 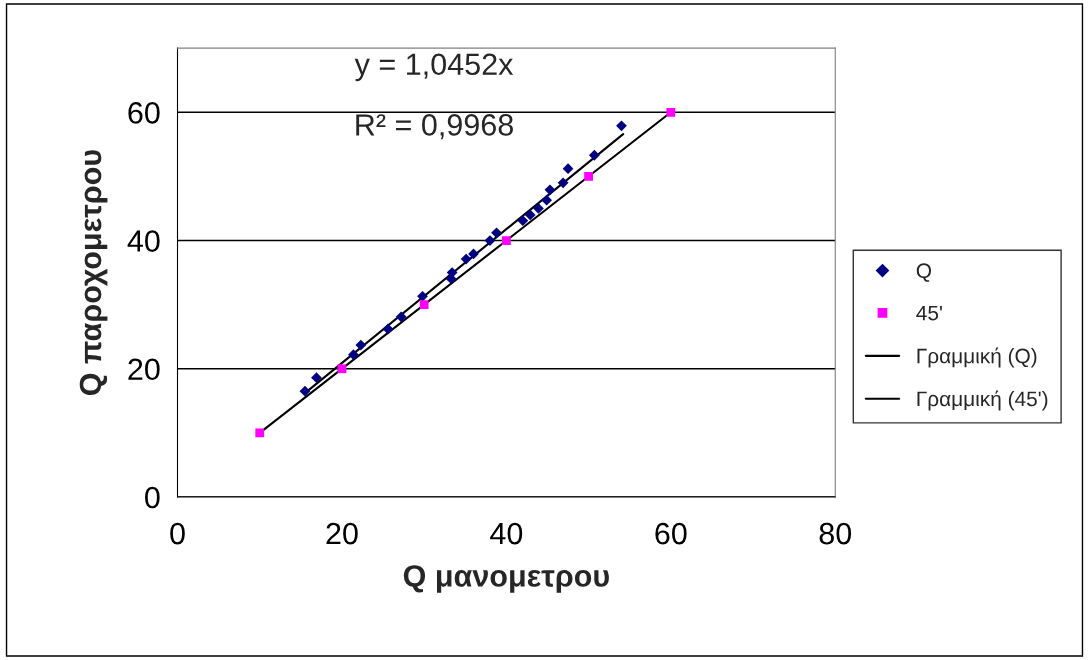 What do you see at coordinates (143, 241) in the screenshot?
I see `y-tick-label: 40` at bounding box center [143, 241].